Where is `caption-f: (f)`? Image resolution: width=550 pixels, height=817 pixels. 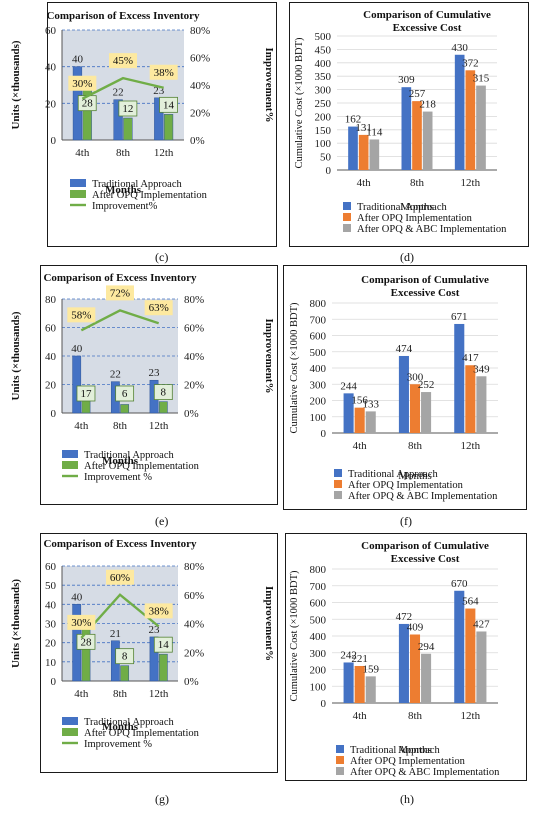
caption-f: (f) is located at coordinates (406, 521).